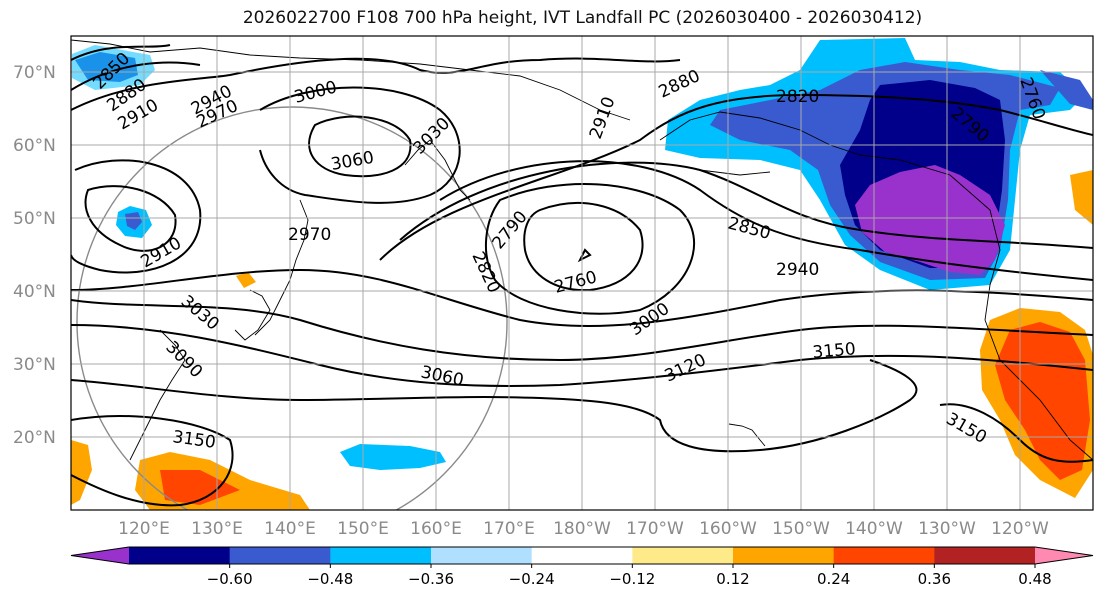 The width and height of the screenshot is (1105, 604). I want to click on colorbar-tick-label: −0.60, so click(230, 579).